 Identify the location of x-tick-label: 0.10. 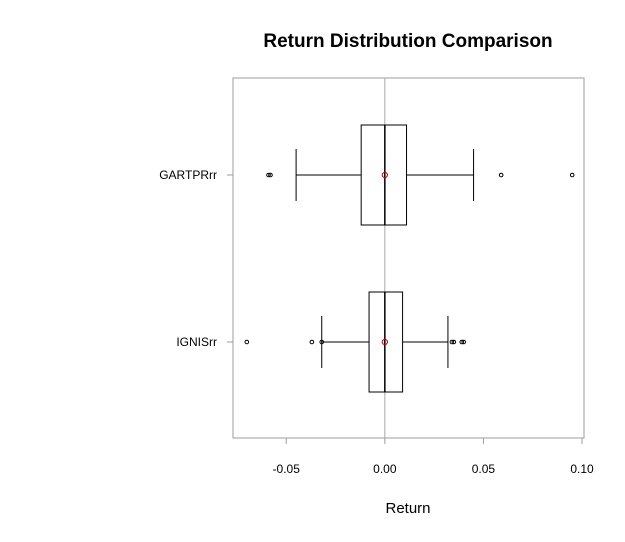
(582, 469).